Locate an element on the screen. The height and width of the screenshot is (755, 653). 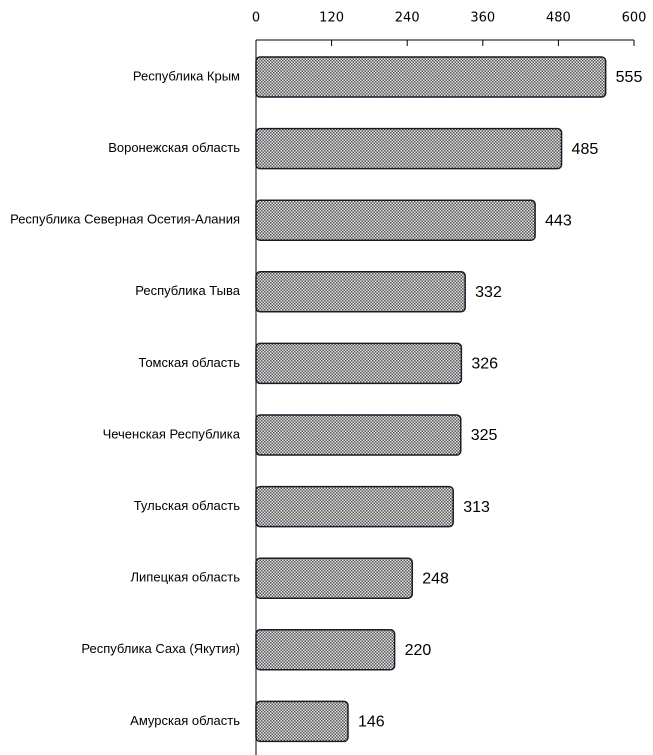
value-label: 325 is located at coordinates (484, 435).